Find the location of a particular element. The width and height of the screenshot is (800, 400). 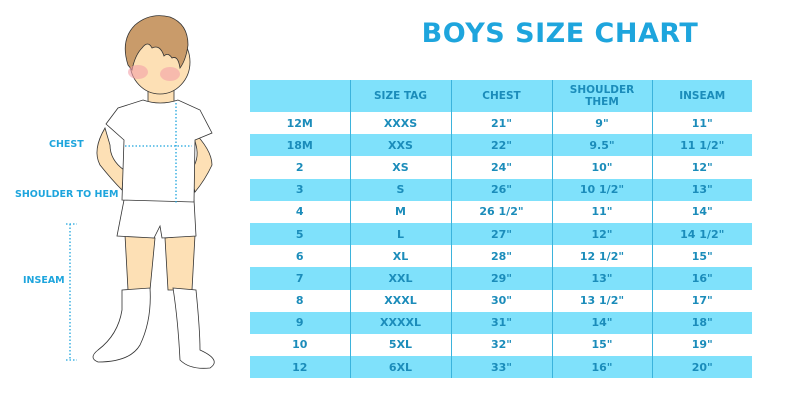

table-cell: 28" is located at coordinates (501, 256).